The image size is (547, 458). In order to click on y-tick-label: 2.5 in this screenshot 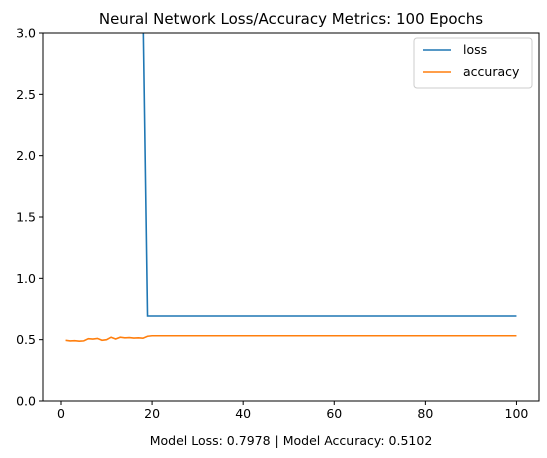, I will do `click(26, 94)`.